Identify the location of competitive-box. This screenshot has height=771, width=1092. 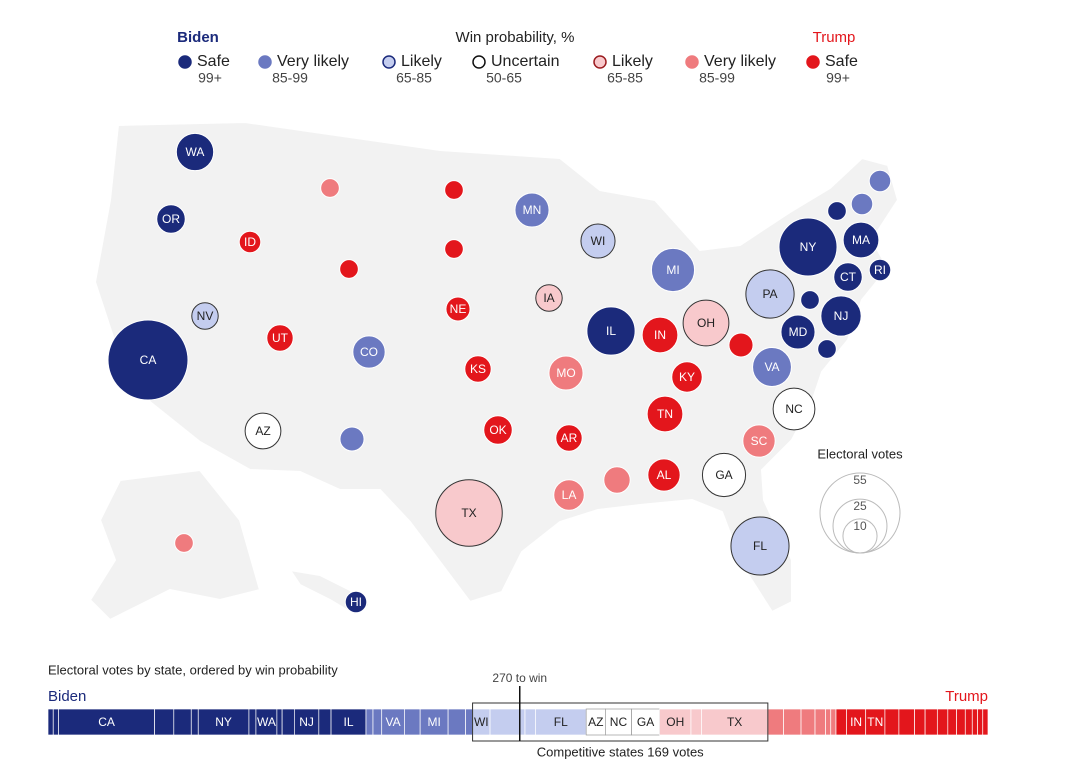
(620, 722).